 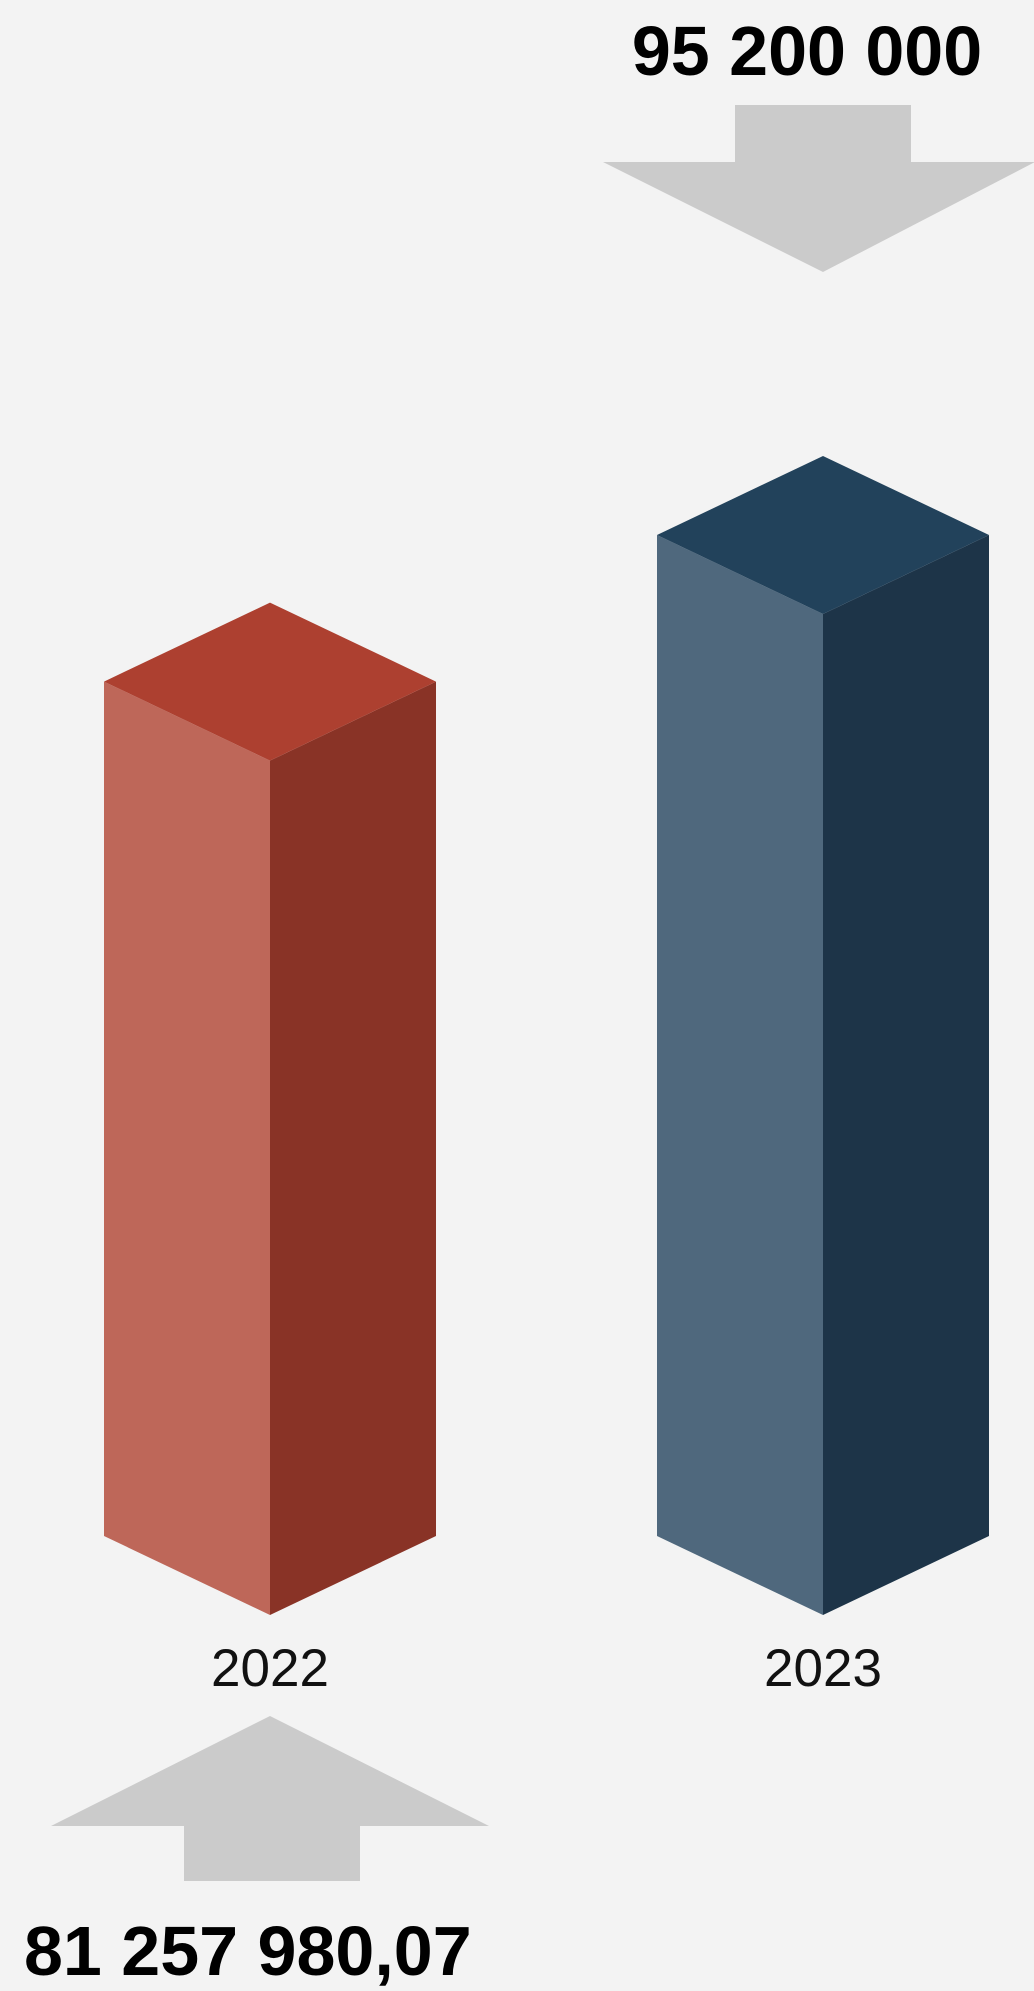 What do you see at coordinates (818, 188) in the screenshot?
I see `arrow-down-icon` at bounding box center [818, 188].